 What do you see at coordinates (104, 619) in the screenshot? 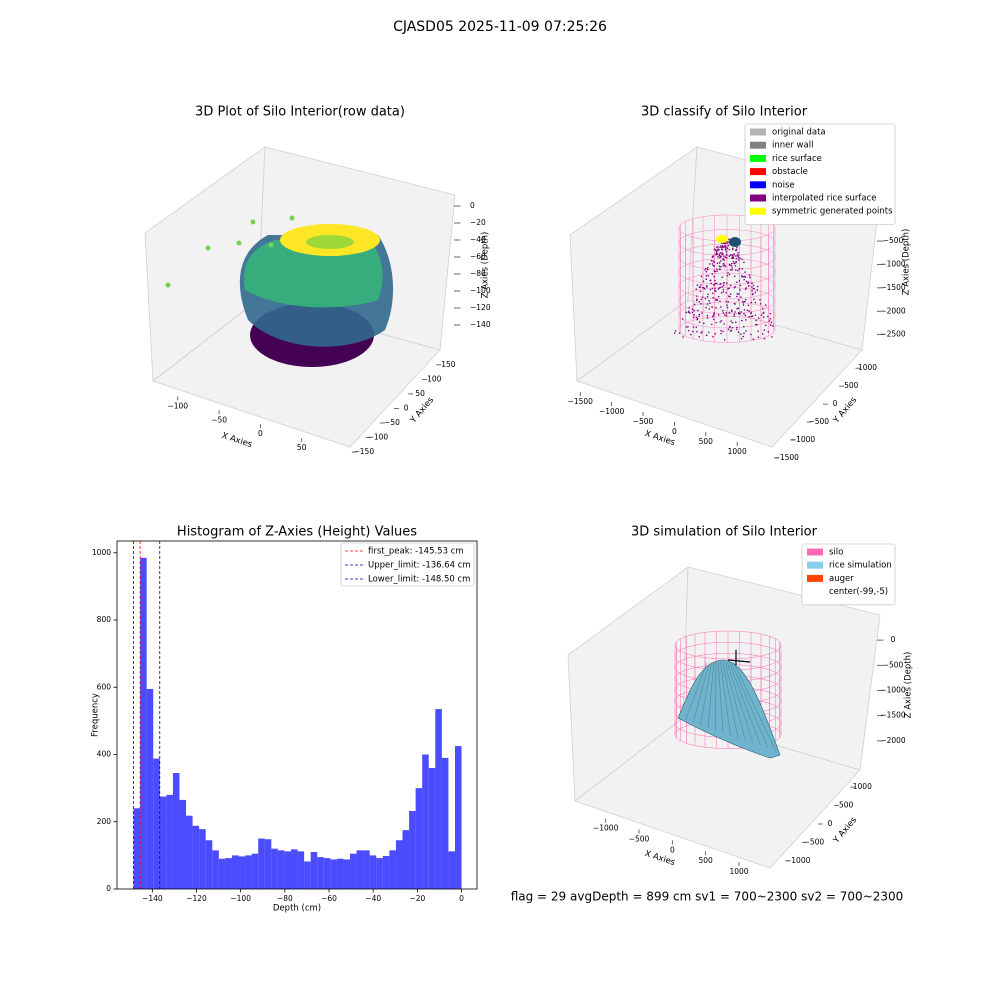
I see `y-tick-label: 800` at bounding box center [104, 619].